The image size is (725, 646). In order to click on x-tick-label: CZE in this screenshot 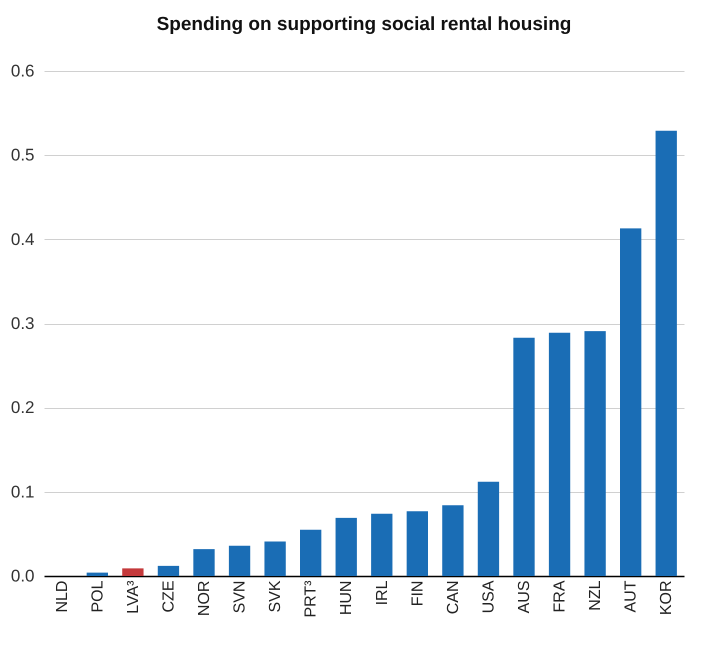, I will do `click(169, 596)`.